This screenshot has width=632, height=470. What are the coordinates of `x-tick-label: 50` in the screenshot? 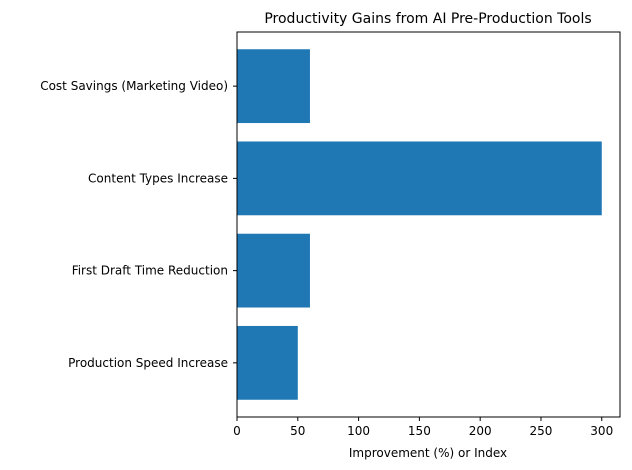 It's located at (297, 431).